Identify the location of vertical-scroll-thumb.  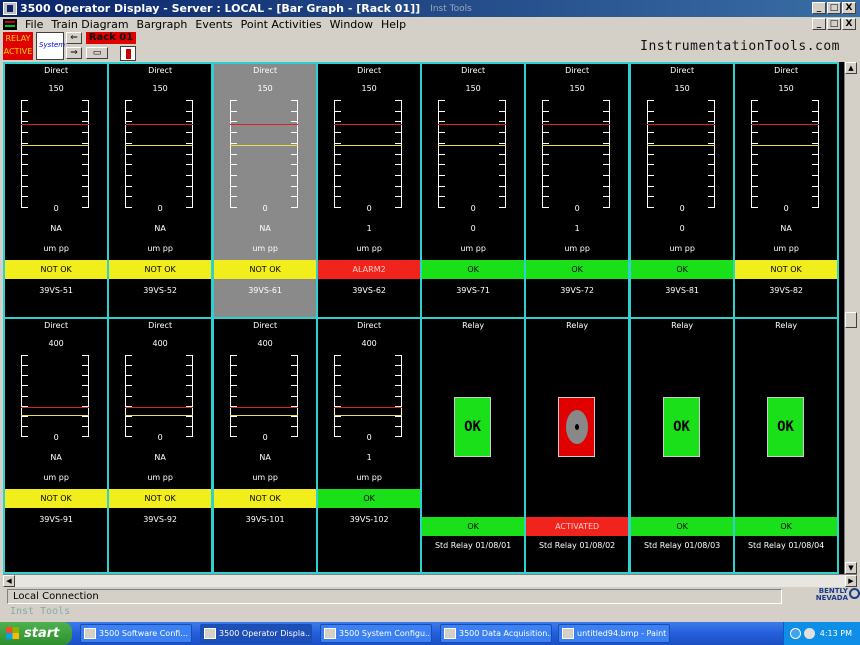
(851, 320).